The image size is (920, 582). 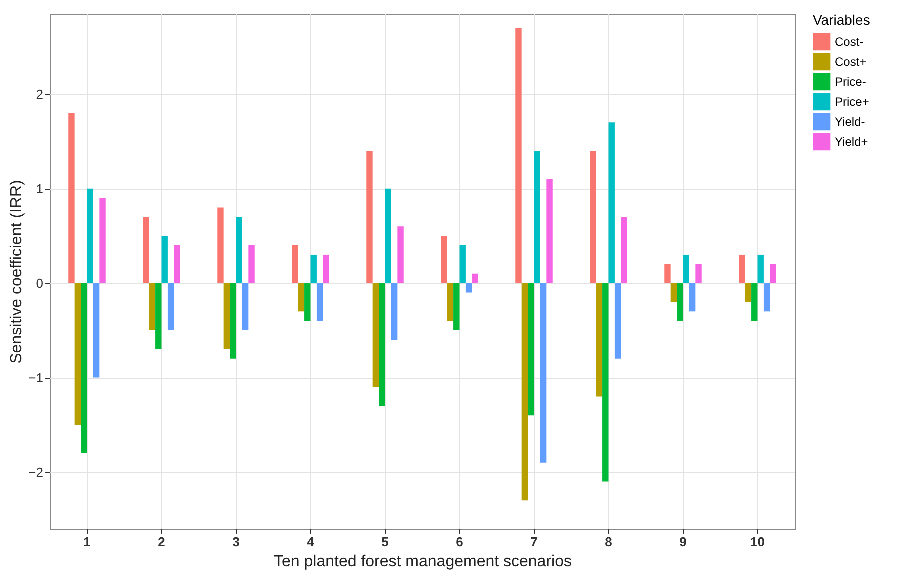 I want to click on legend-label: Cost-, so click(x=849, y=42).